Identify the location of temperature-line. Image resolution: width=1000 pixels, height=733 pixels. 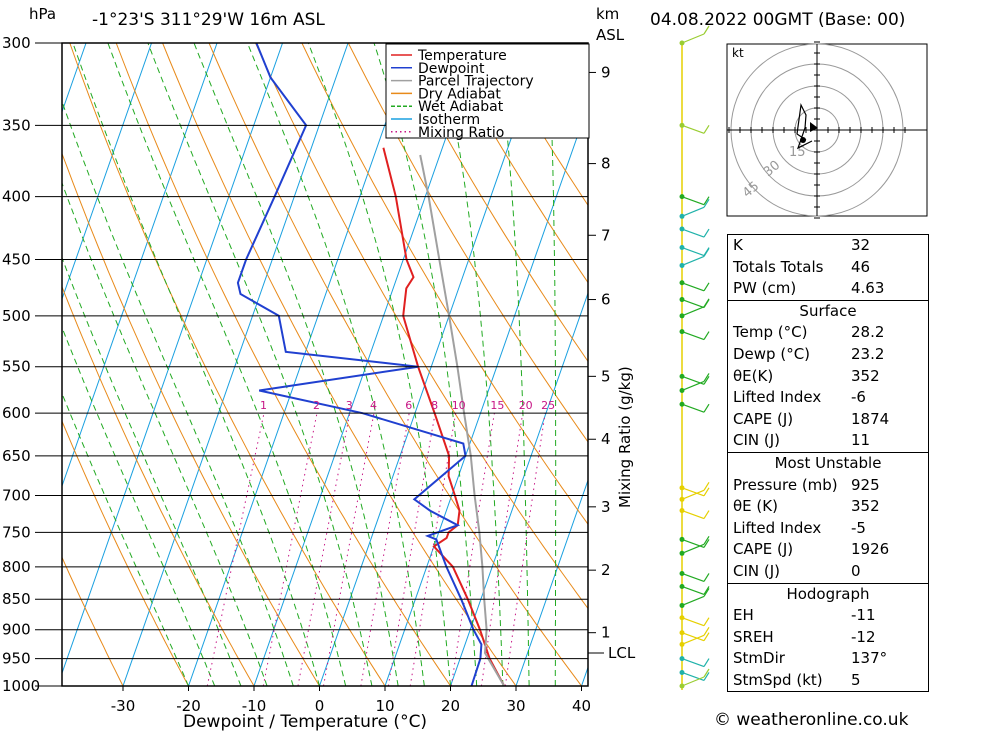
(444, 416).